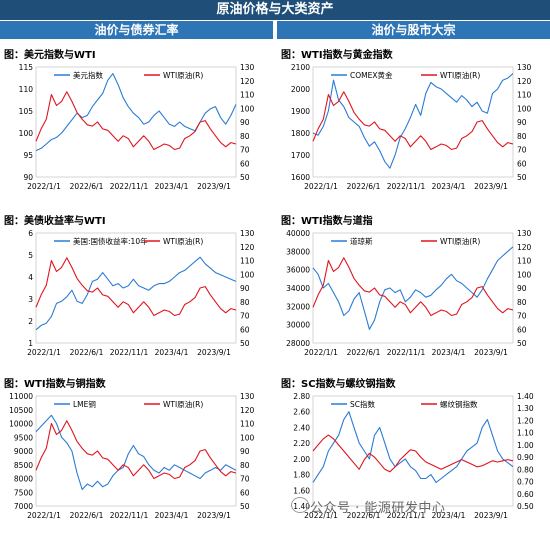  I want to click on left-tick-label: 2, so click(30, 321).